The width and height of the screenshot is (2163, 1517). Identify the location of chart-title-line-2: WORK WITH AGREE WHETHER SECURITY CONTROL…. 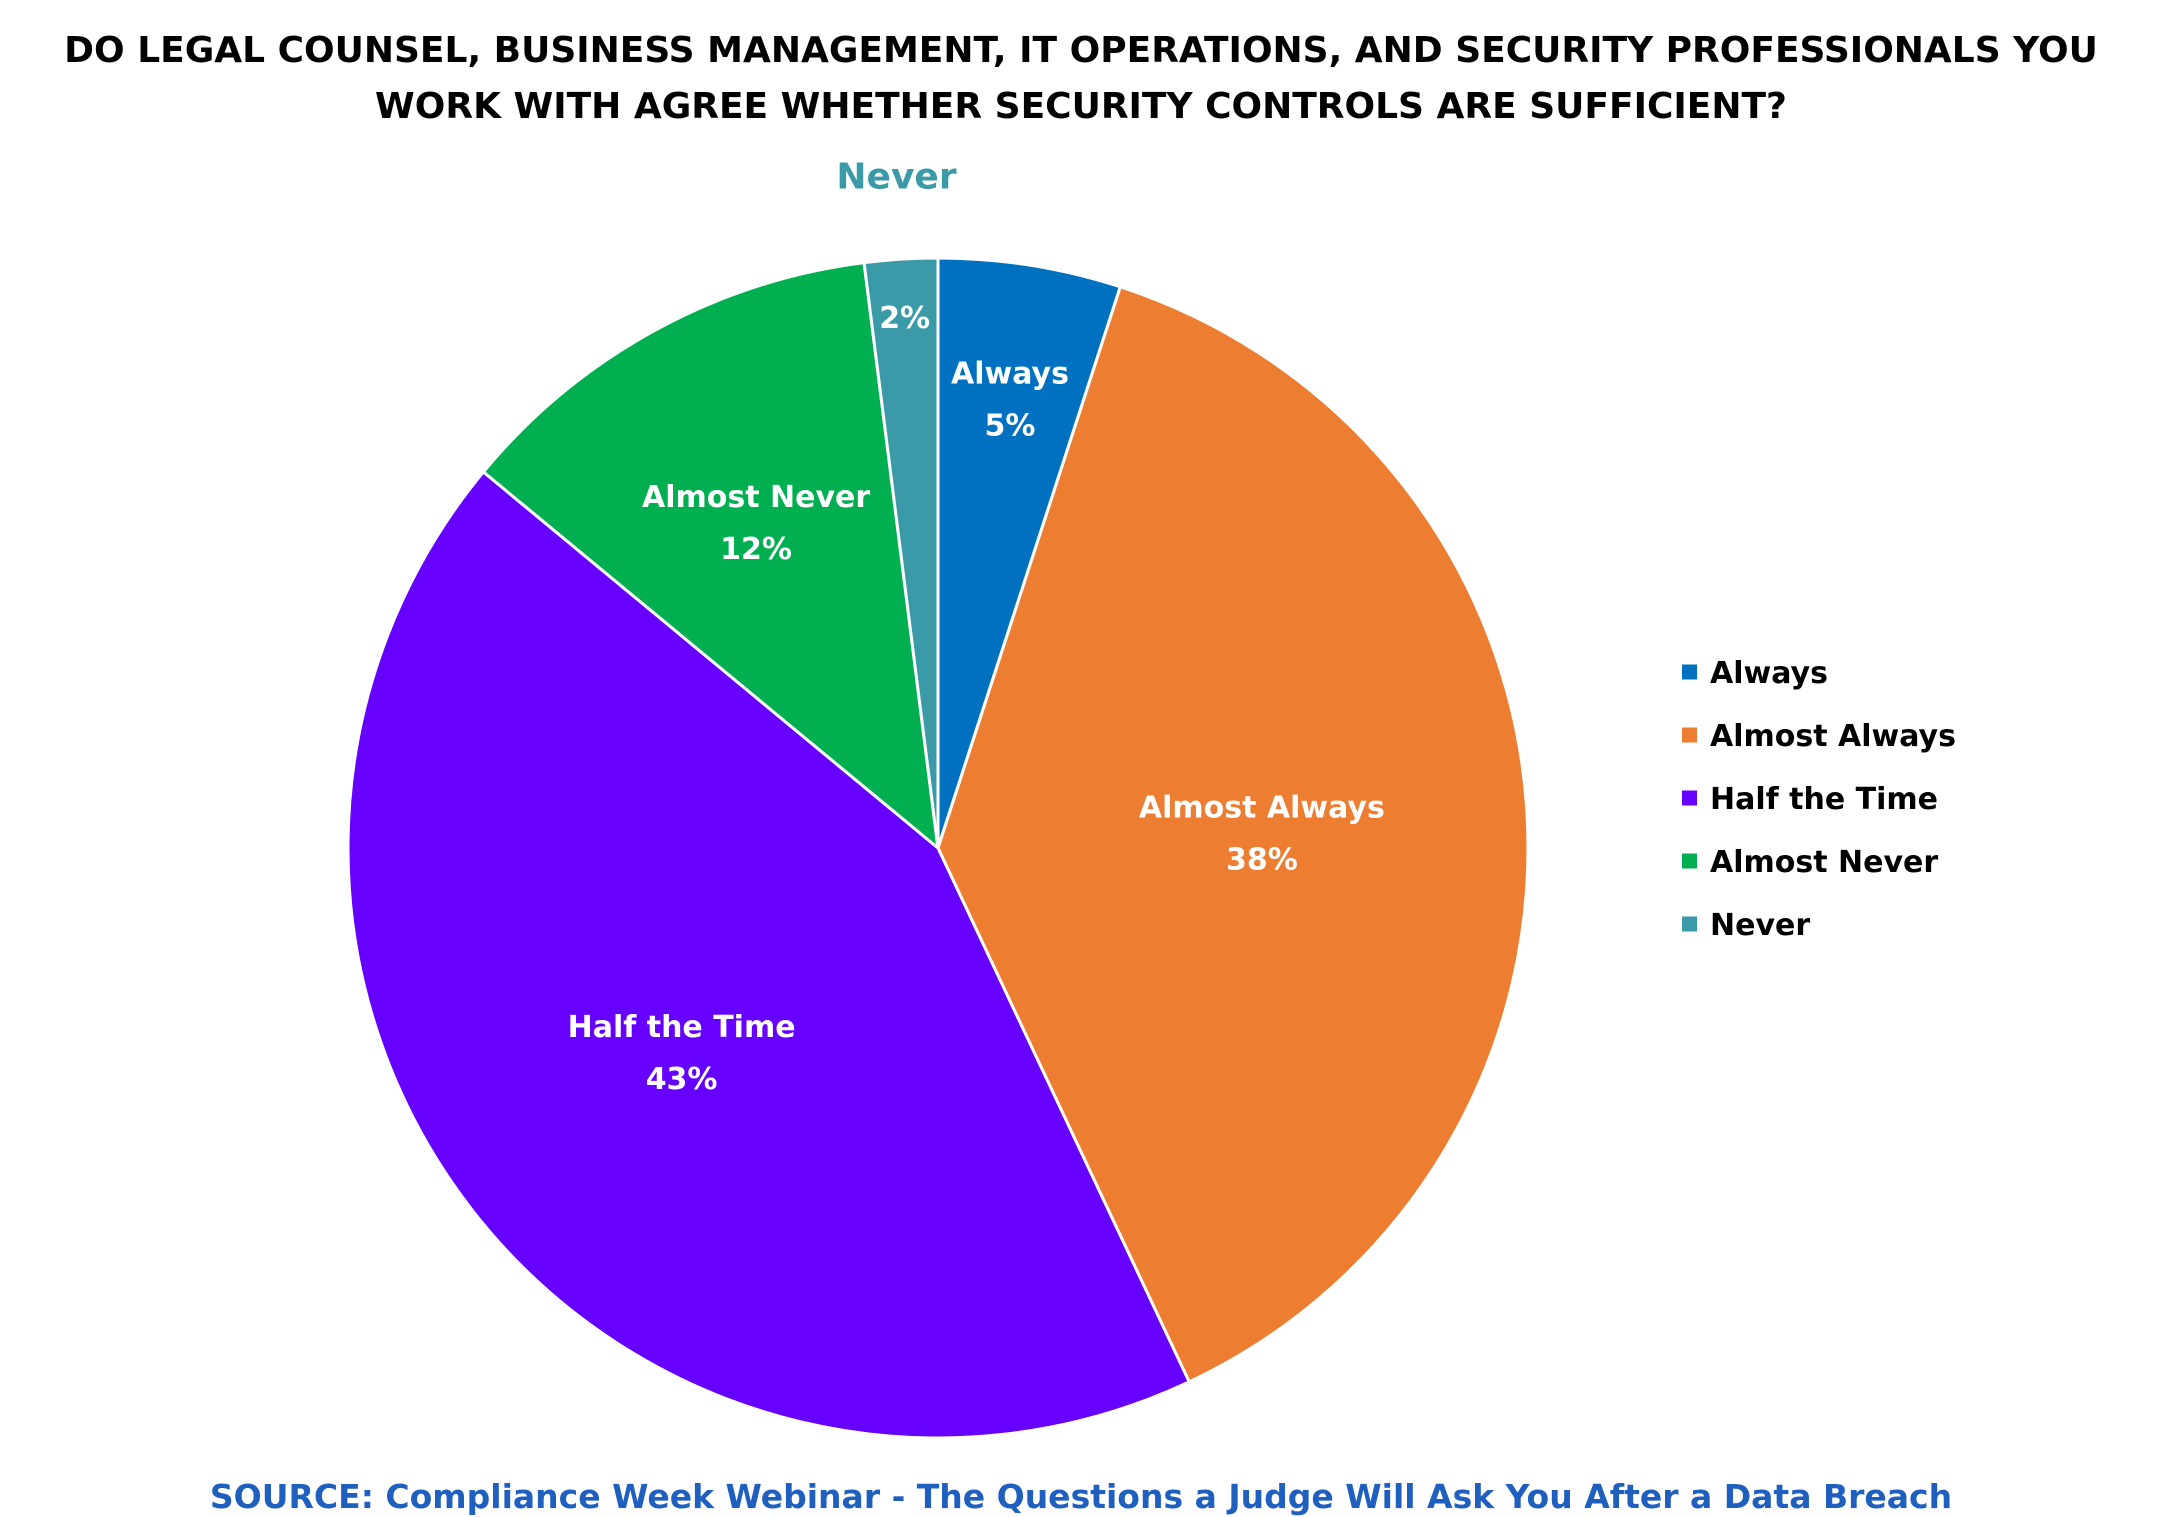
(1081, 106).